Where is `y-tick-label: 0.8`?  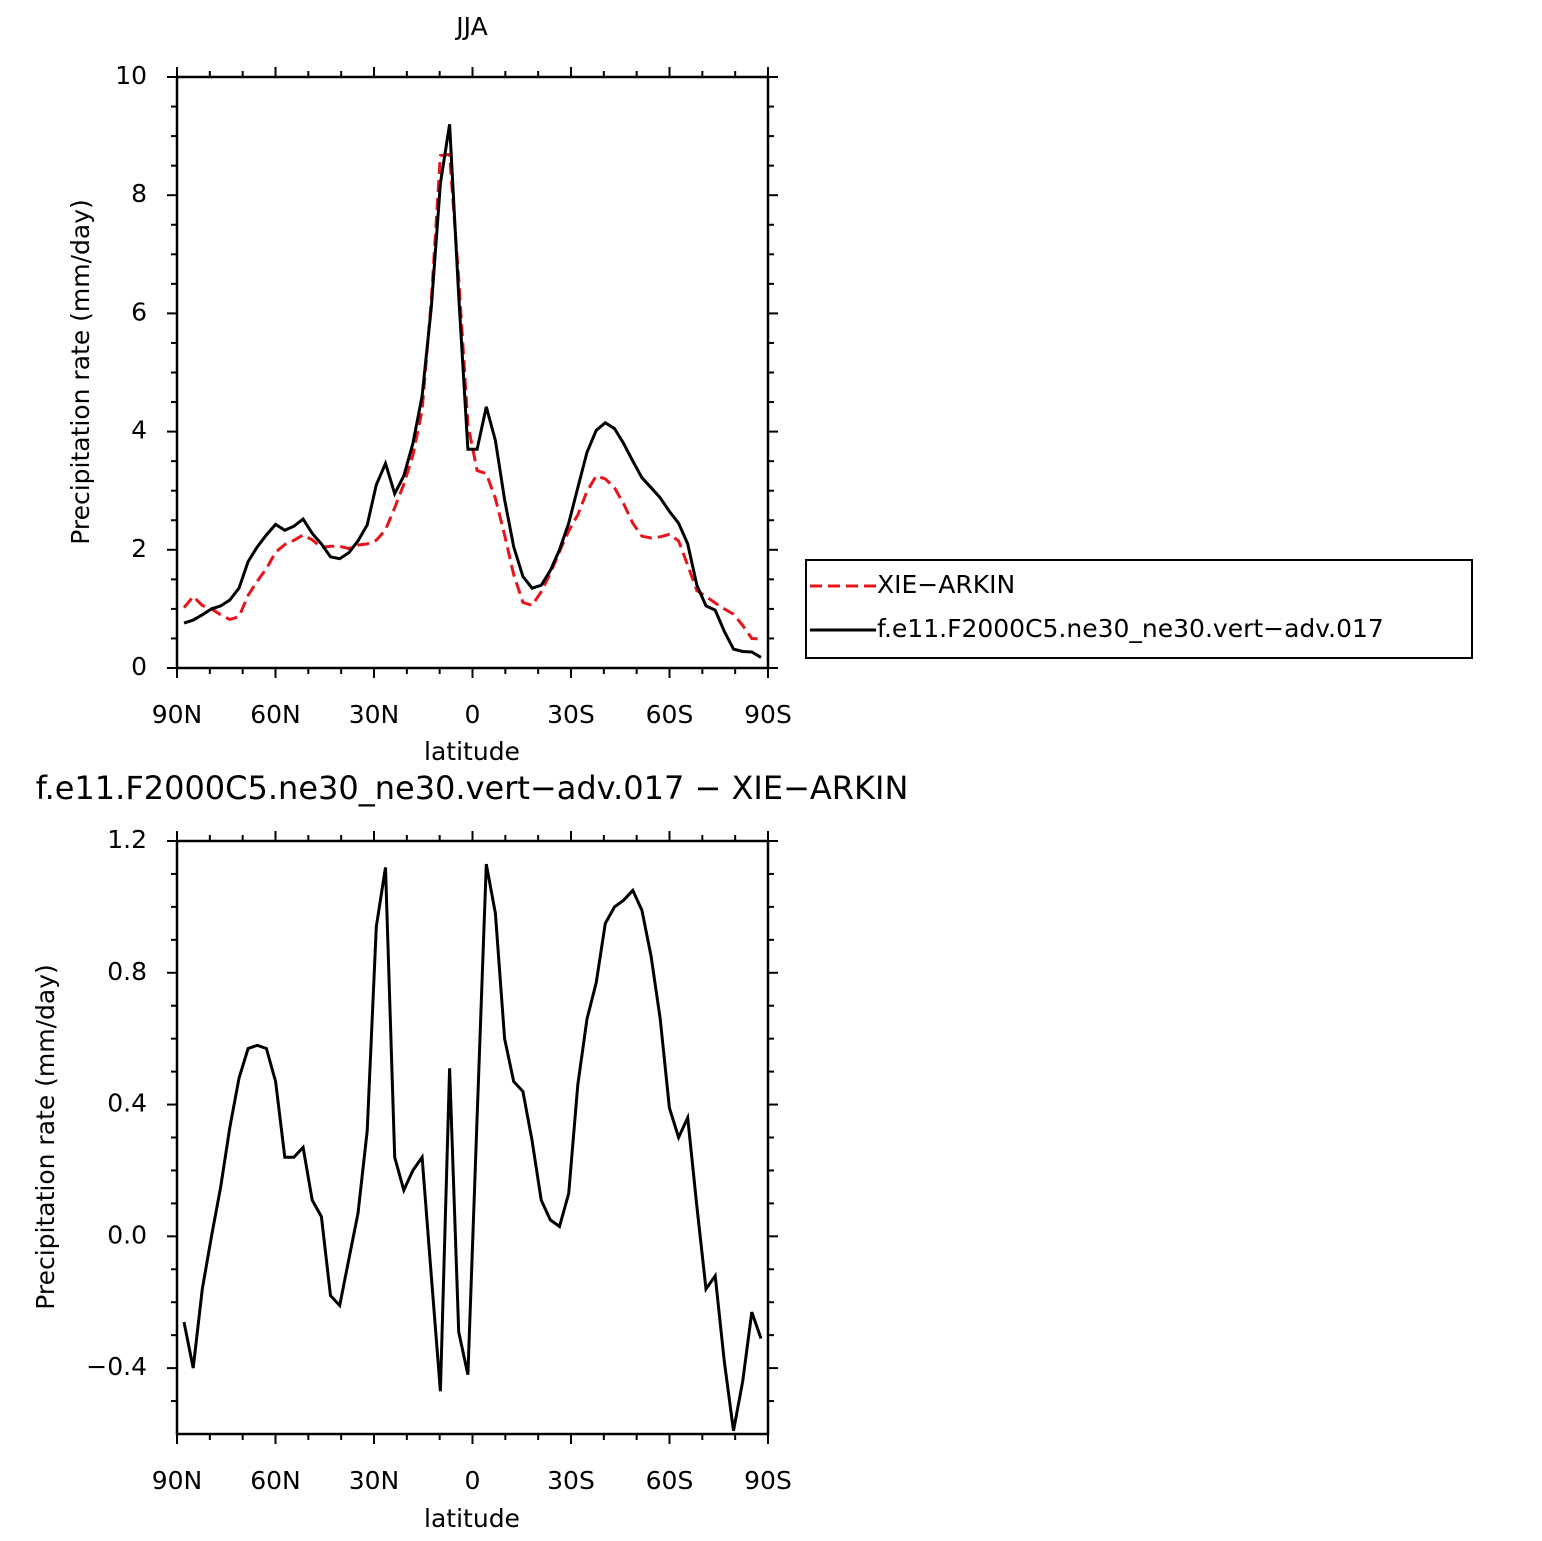
y-tick-label: 0.8 is located at coordinates (127, 971).